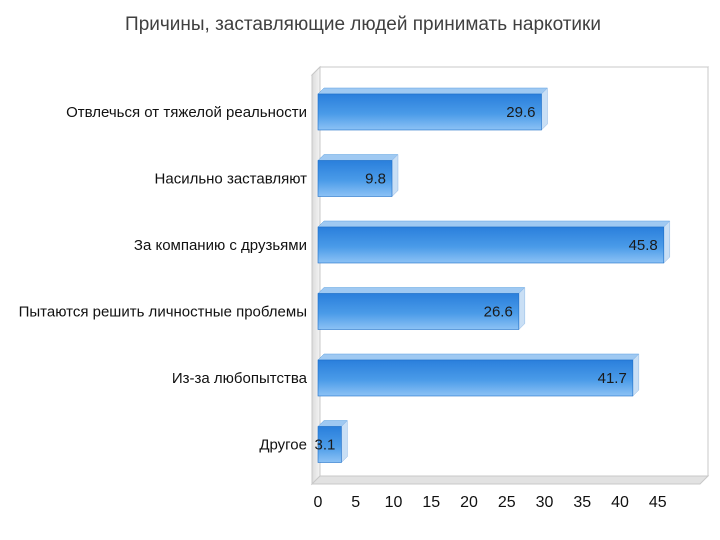 The height and width of the screenshot is (540, 720). What do you see at coordinates (318, 502) in the screenshot?
I see `x-tick-0: 0` at bounding box center [318, 502].